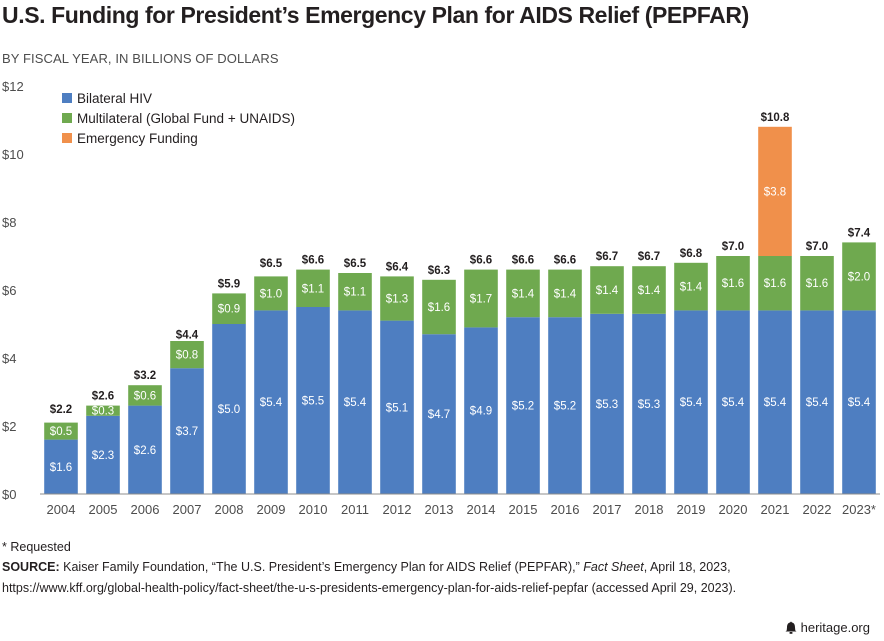 This screenshot has width=884, height=641. I want to click on x-tick-label: 2011, so click(355, 509).